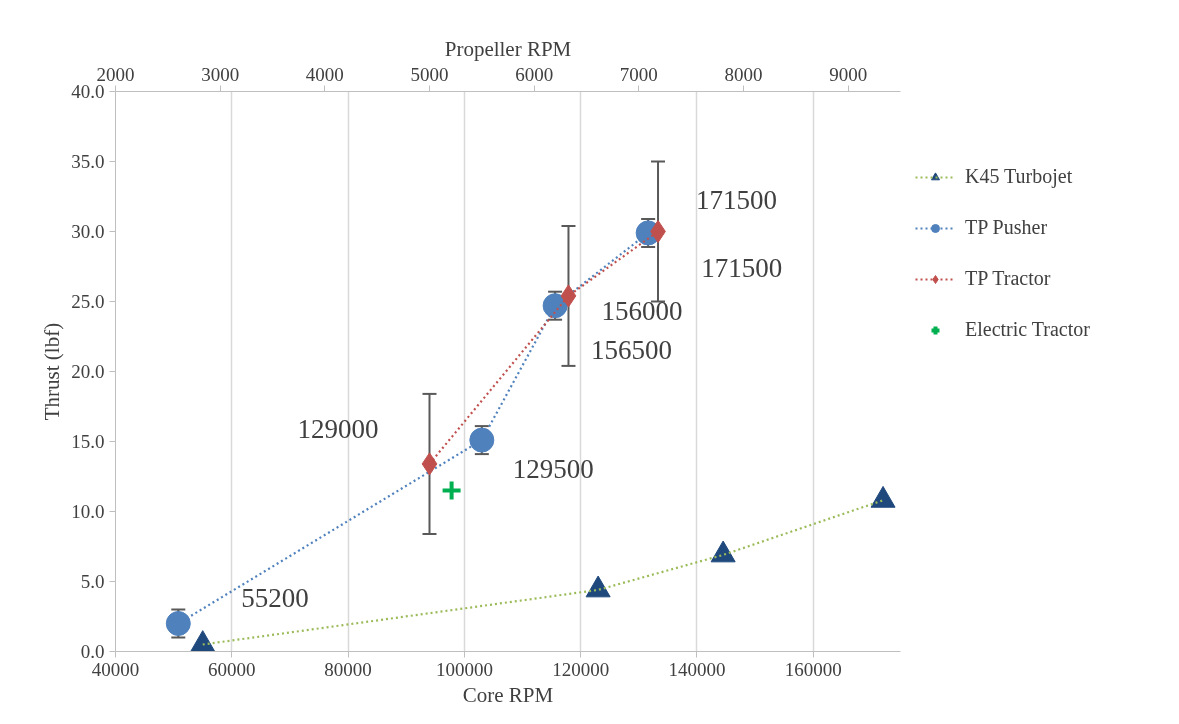  What do you see at coordinates (1008, 278) in the screenshot?
I see `legend-label: TP Tractor` at bounding box center [1008, 278].